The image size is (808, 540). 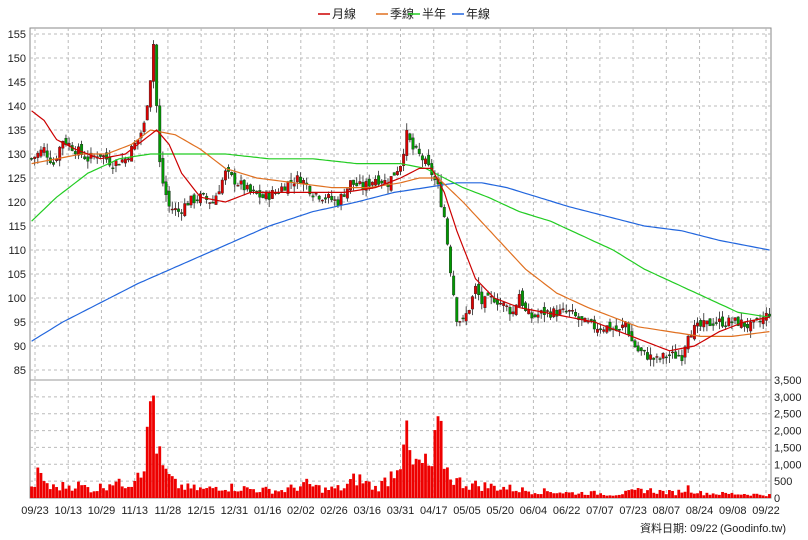 I want to click on volume-tick-label: 1,500, so click(x=788, y=448).